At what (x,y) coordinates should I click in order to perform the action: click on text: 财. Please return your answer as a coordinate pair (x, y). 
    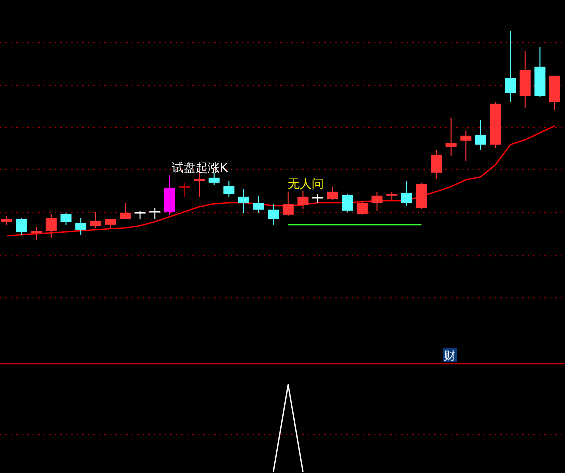
    Looking at the image, I should click on (450, 356).